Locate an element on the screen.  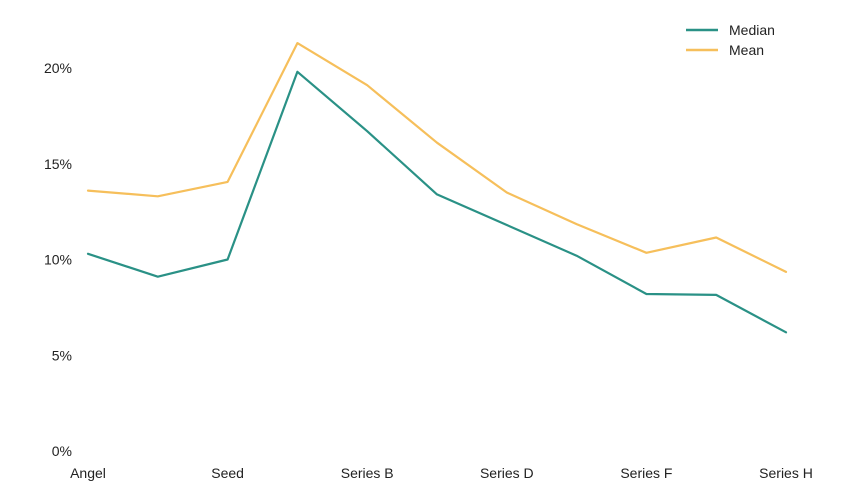
x-tick-label: Seed is located at coordinates (227, 473).